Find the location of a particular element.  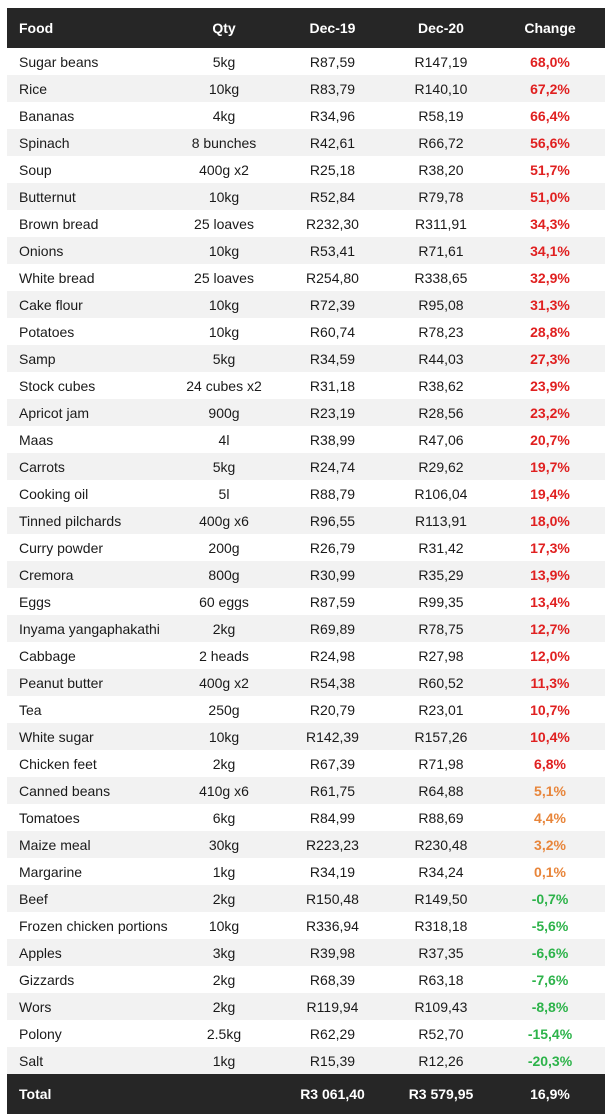

row-dec19: R83,79 is located at coordinates (332, 88).